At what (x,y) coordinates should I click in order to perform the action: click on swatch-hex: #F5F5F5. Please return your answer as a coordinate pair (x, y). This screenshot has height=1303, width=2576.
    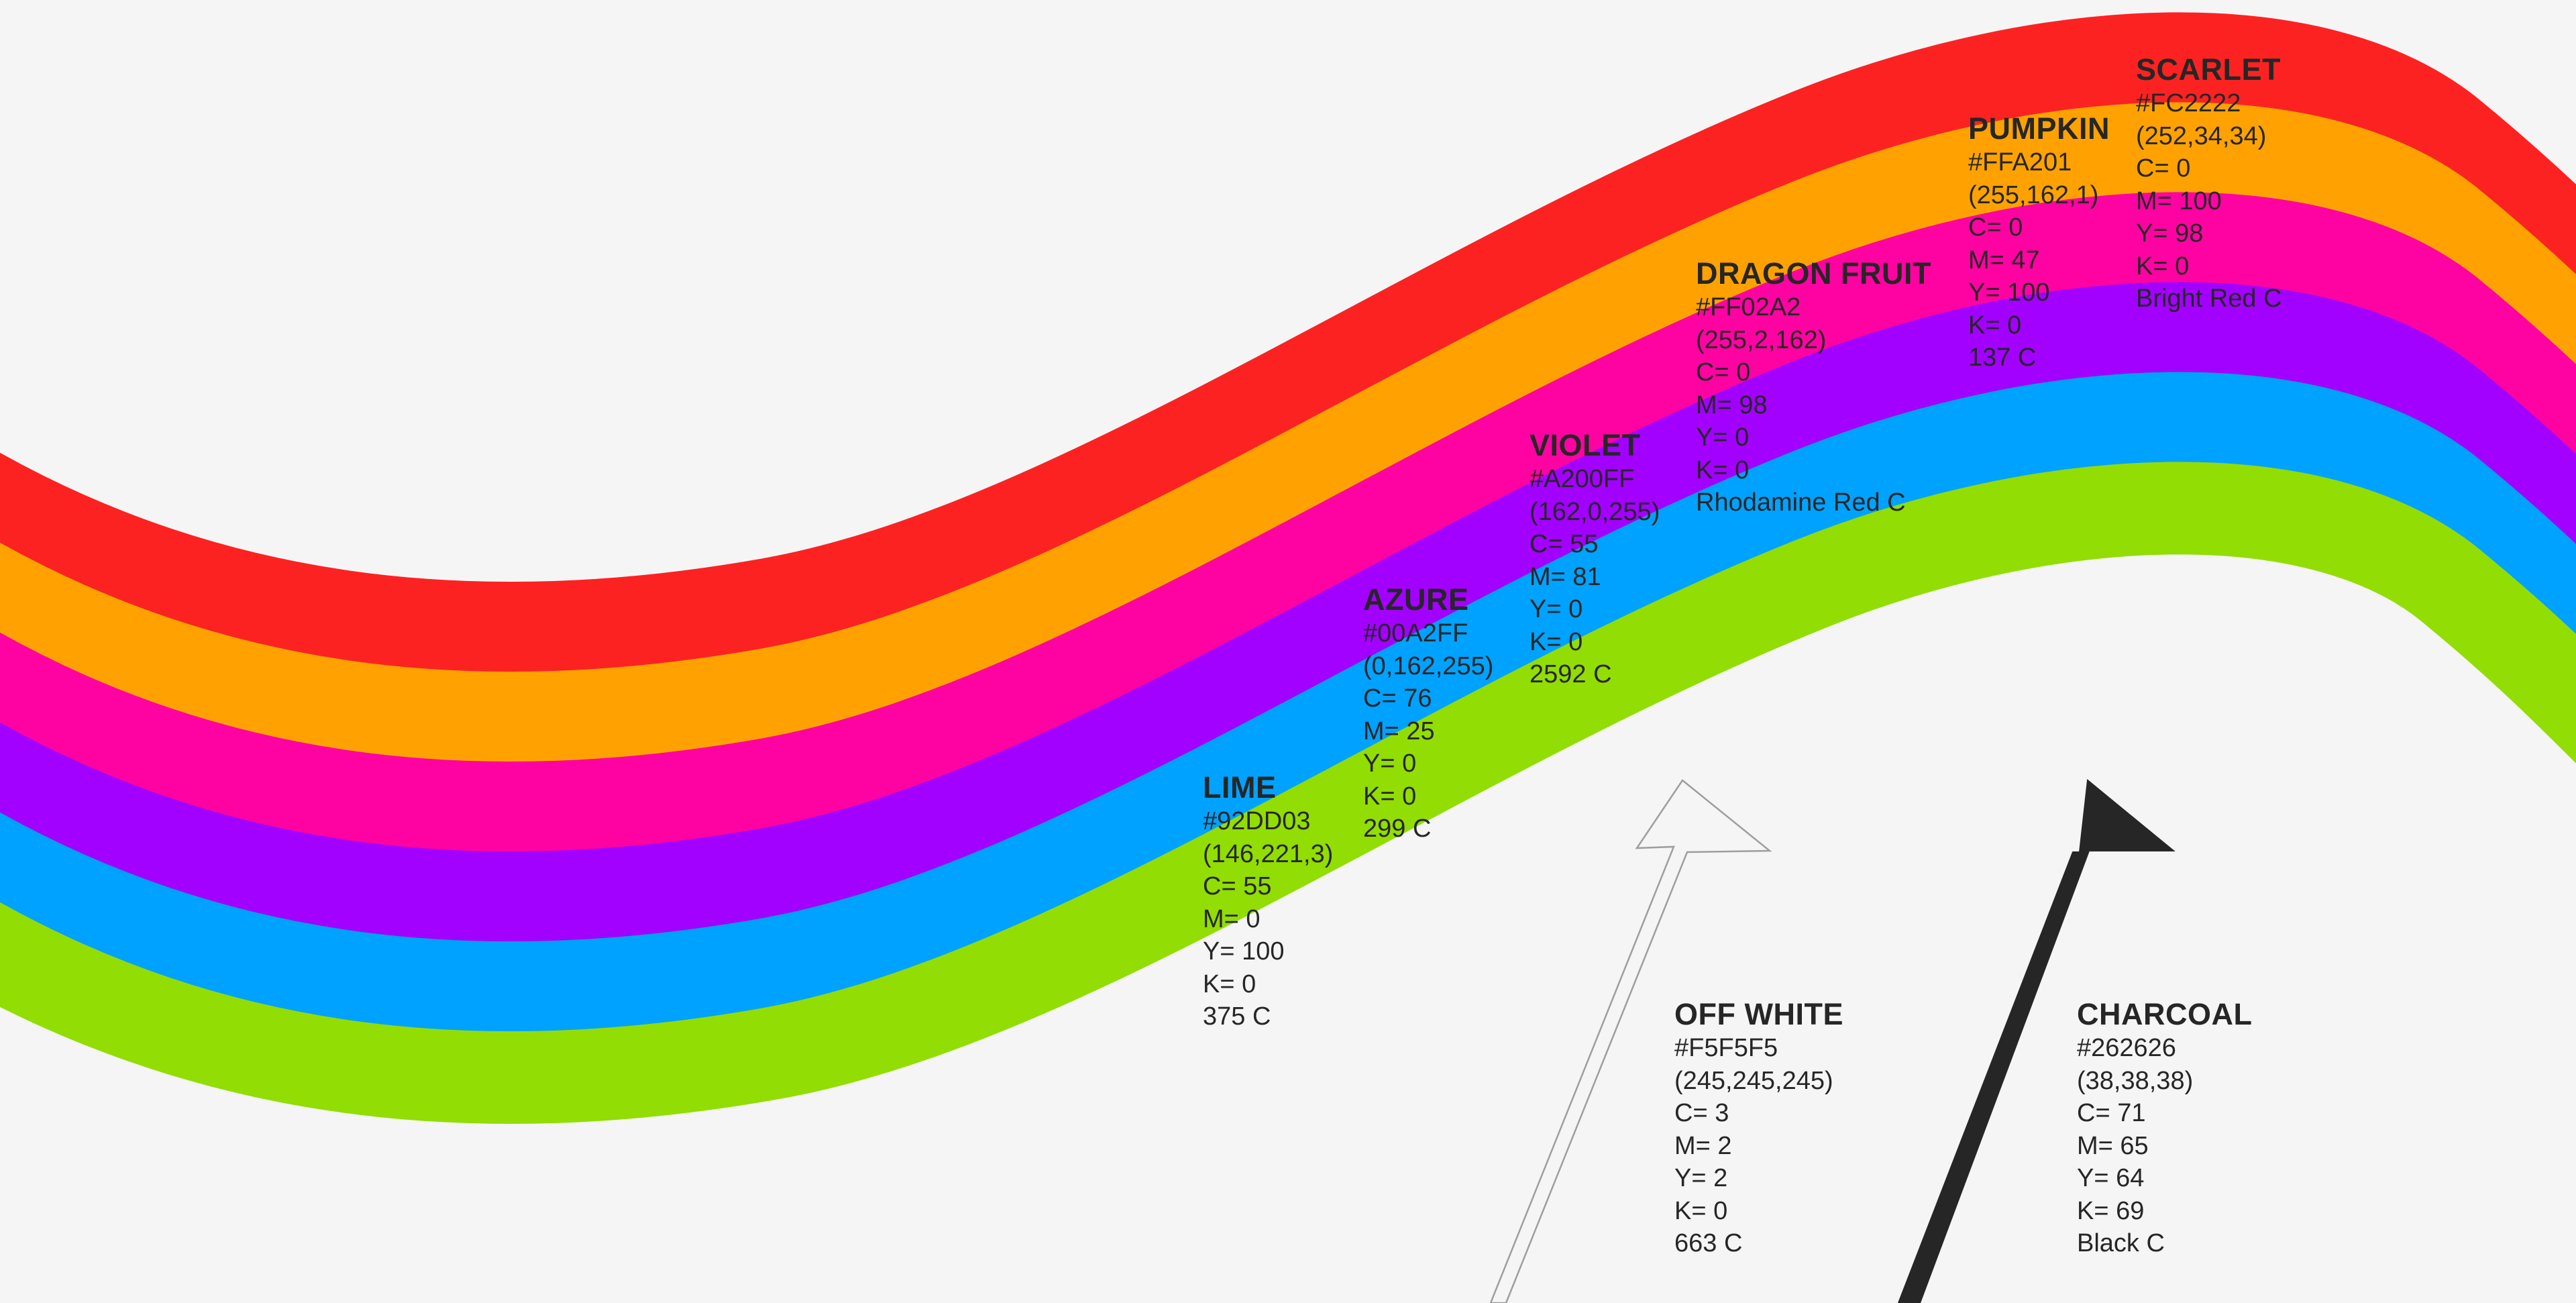
    Looking at the image, I should click on (1726, 1048).